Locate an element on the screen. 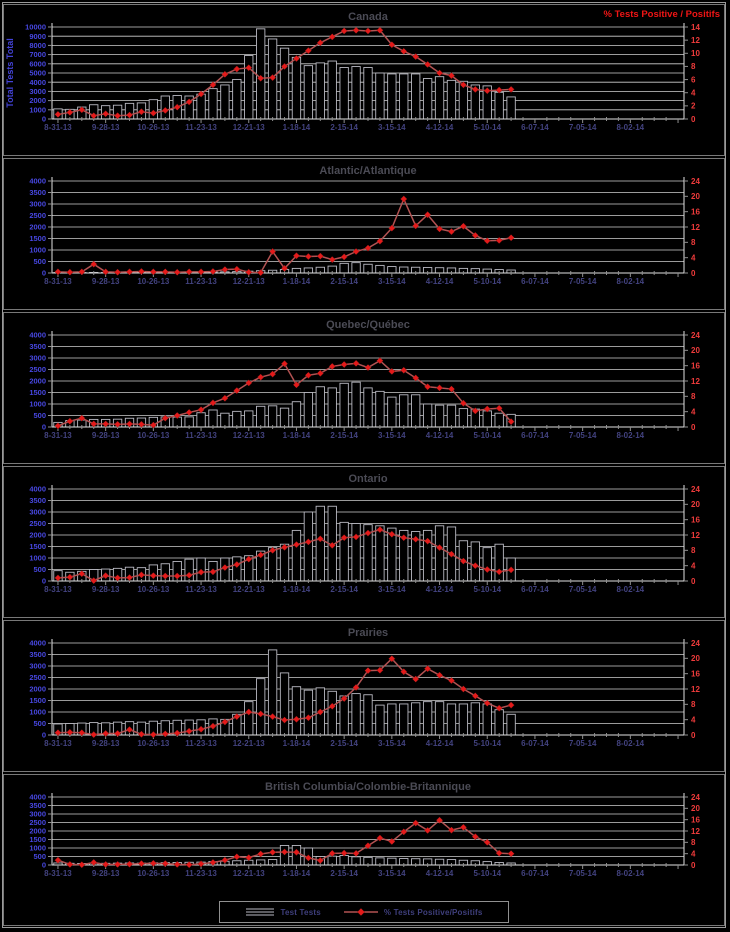 The image size is (730, 932). svg-text: 500 is located at coordinates (39, 261).